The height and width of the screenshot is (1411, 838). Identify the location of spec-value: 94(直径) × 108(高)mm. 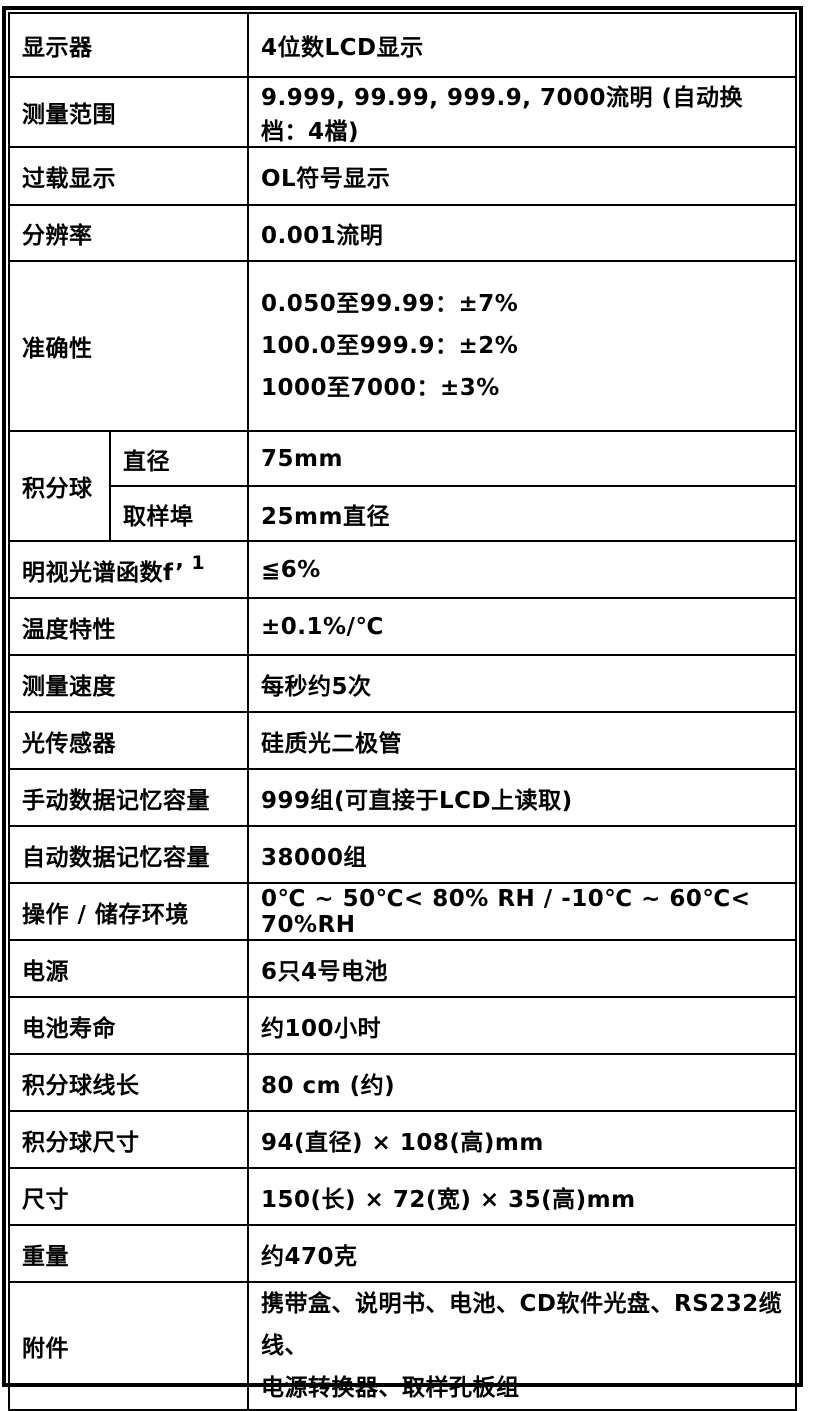
(522, 1139).